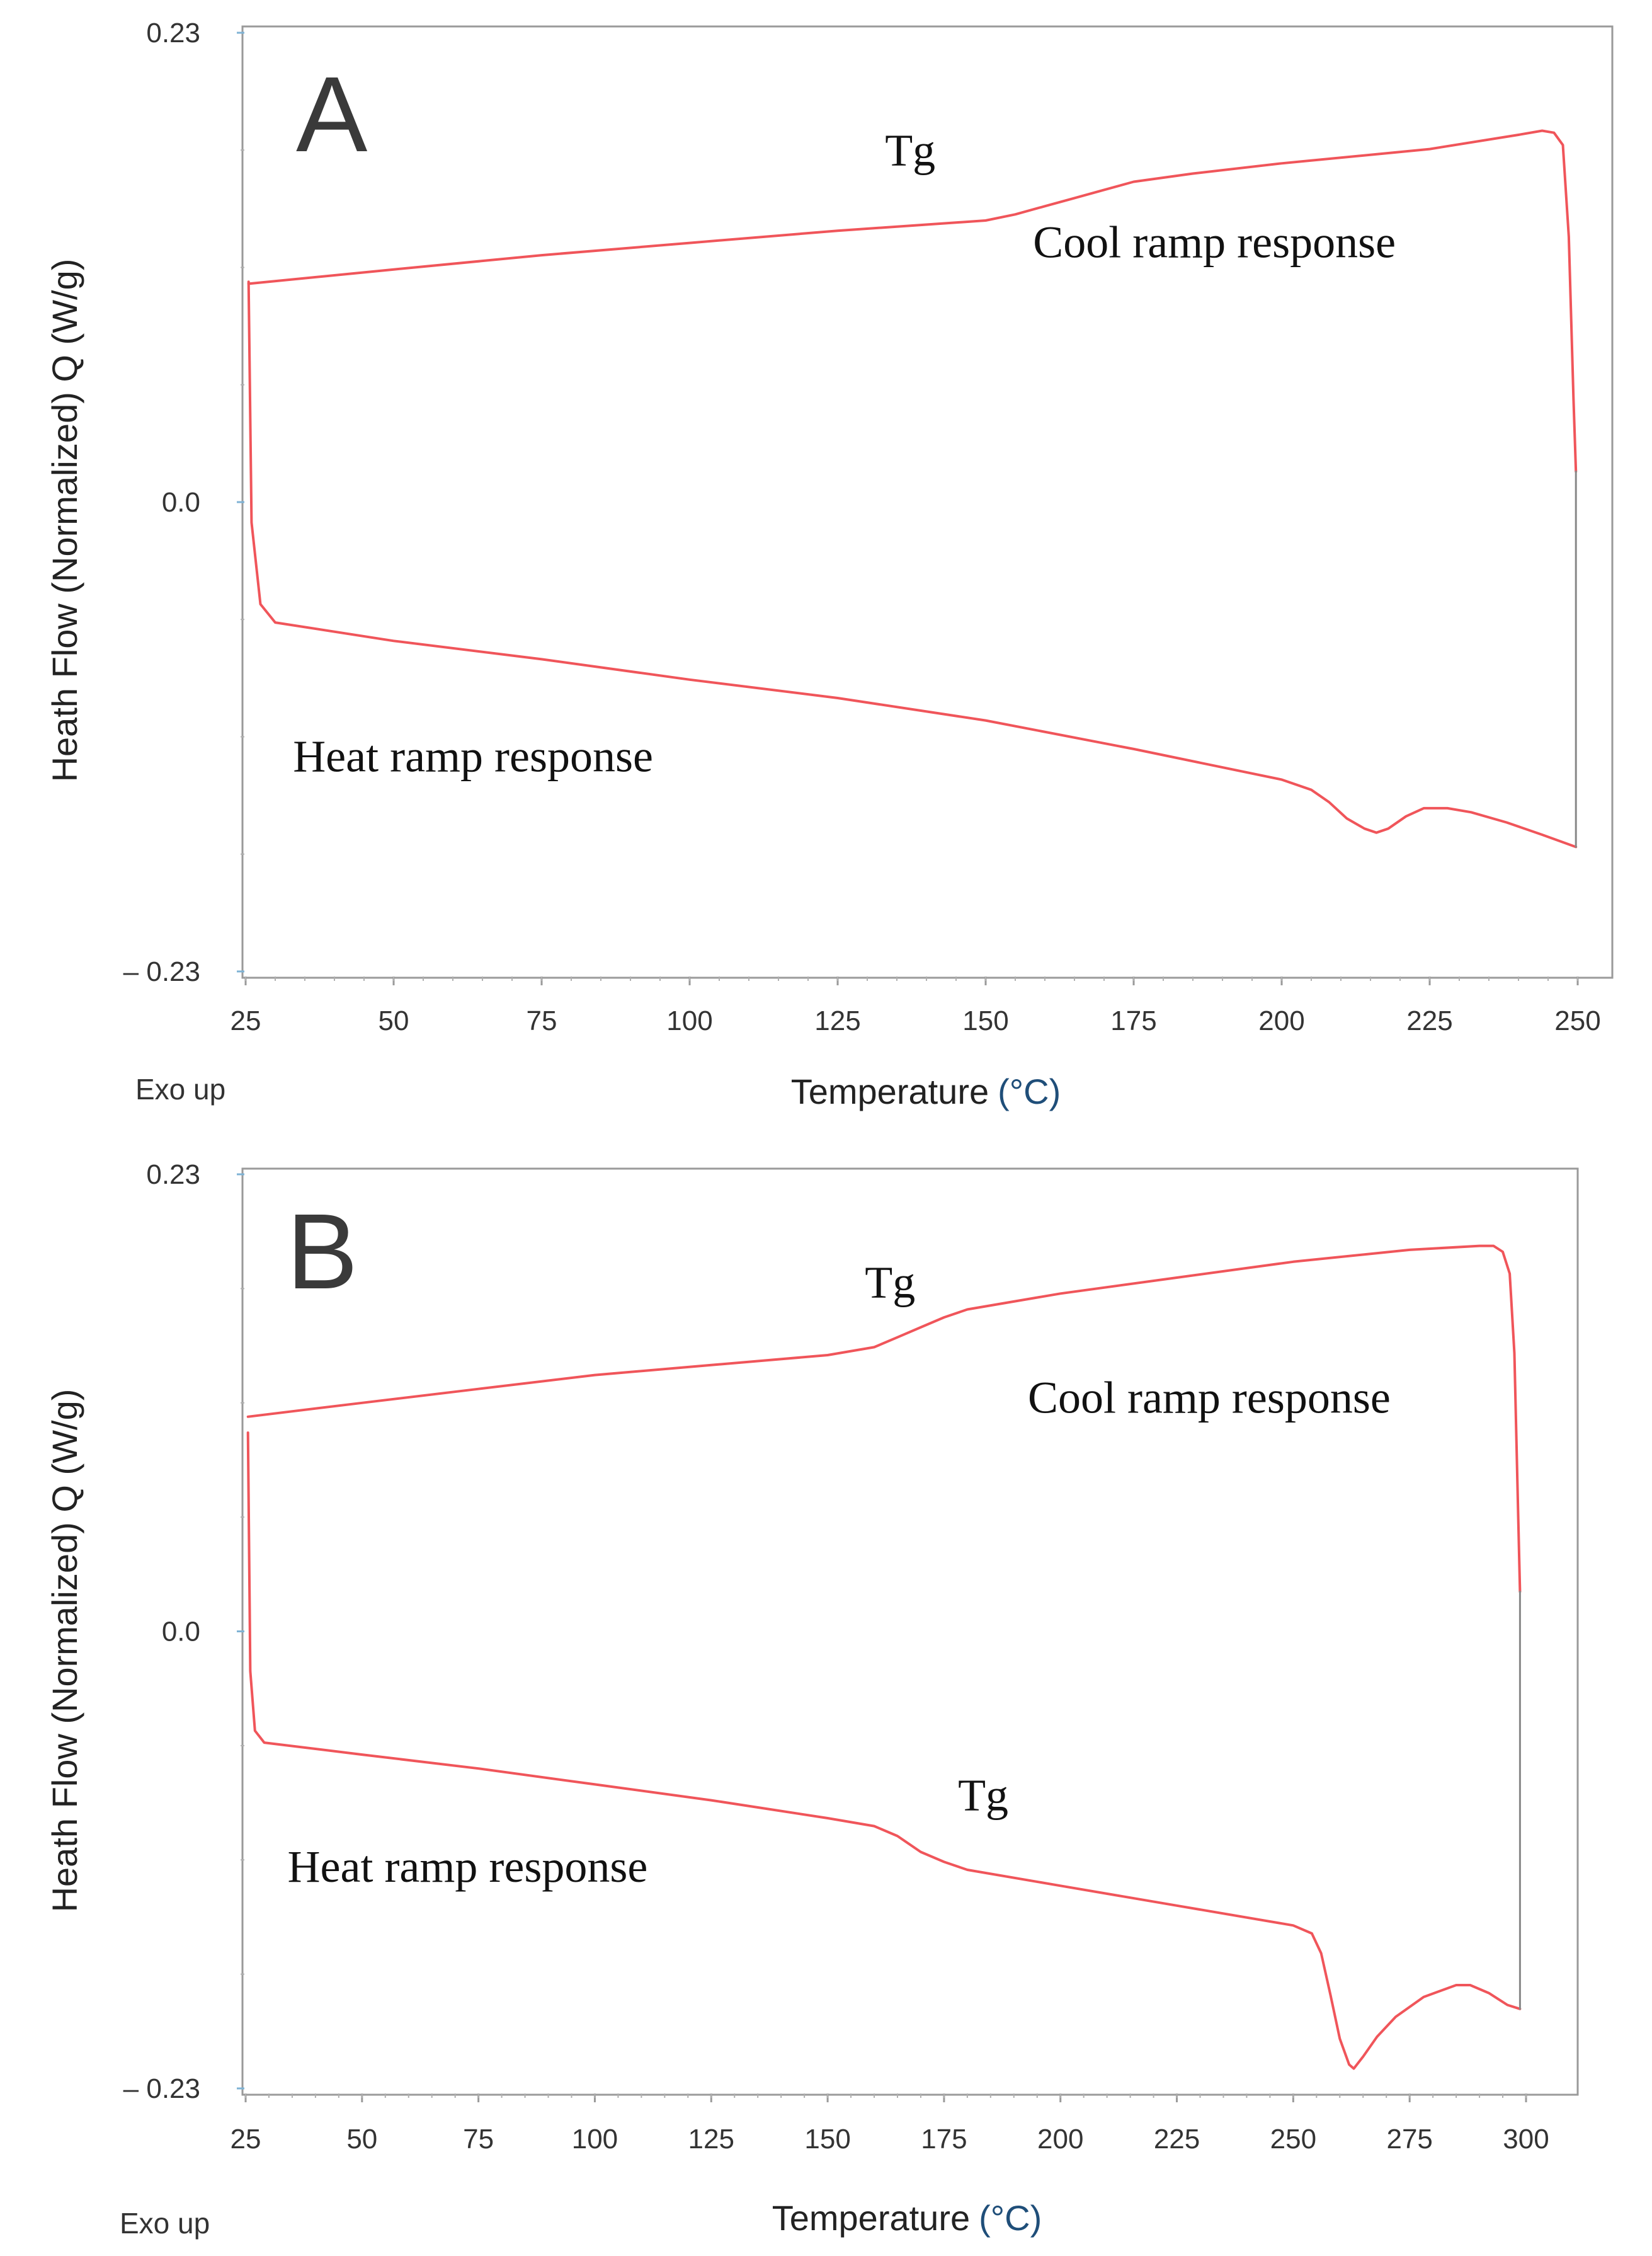  Describe the element at coordinates (916, 1006) in the screenshot. I see `x-axis-ticks: 25 50 75 100 125 150 175 200 225 250` at that location.